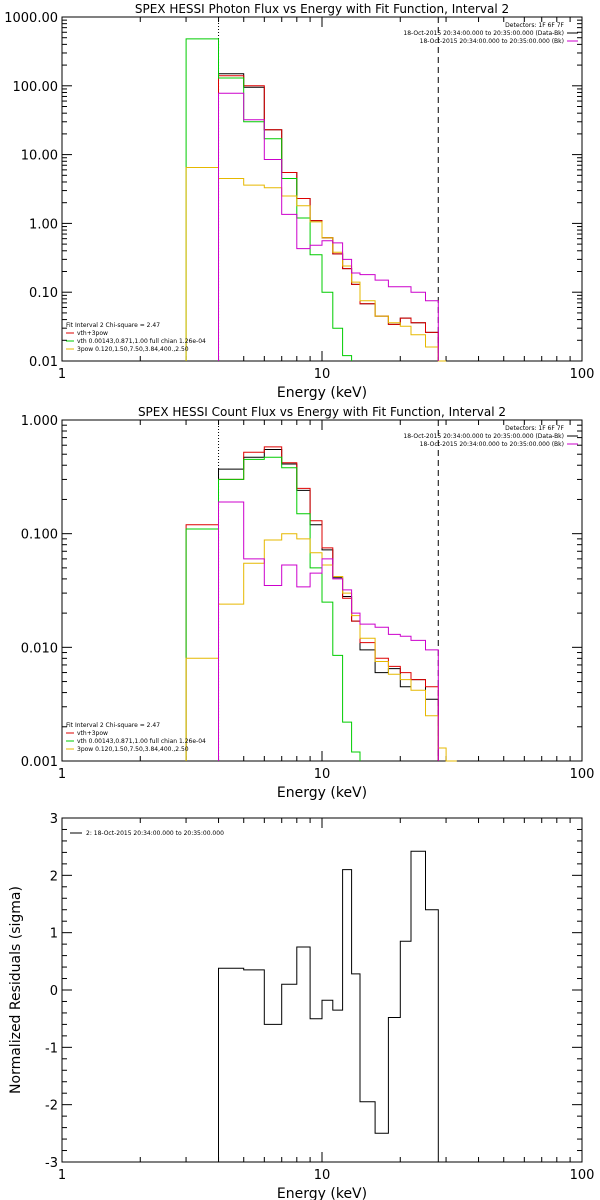 This screenshot has width=600, height=1200. What do you see at coordinates (51, 1163) in the screenshot?
I see `y-tick-label: -3` at bounding box center [51, 1163].